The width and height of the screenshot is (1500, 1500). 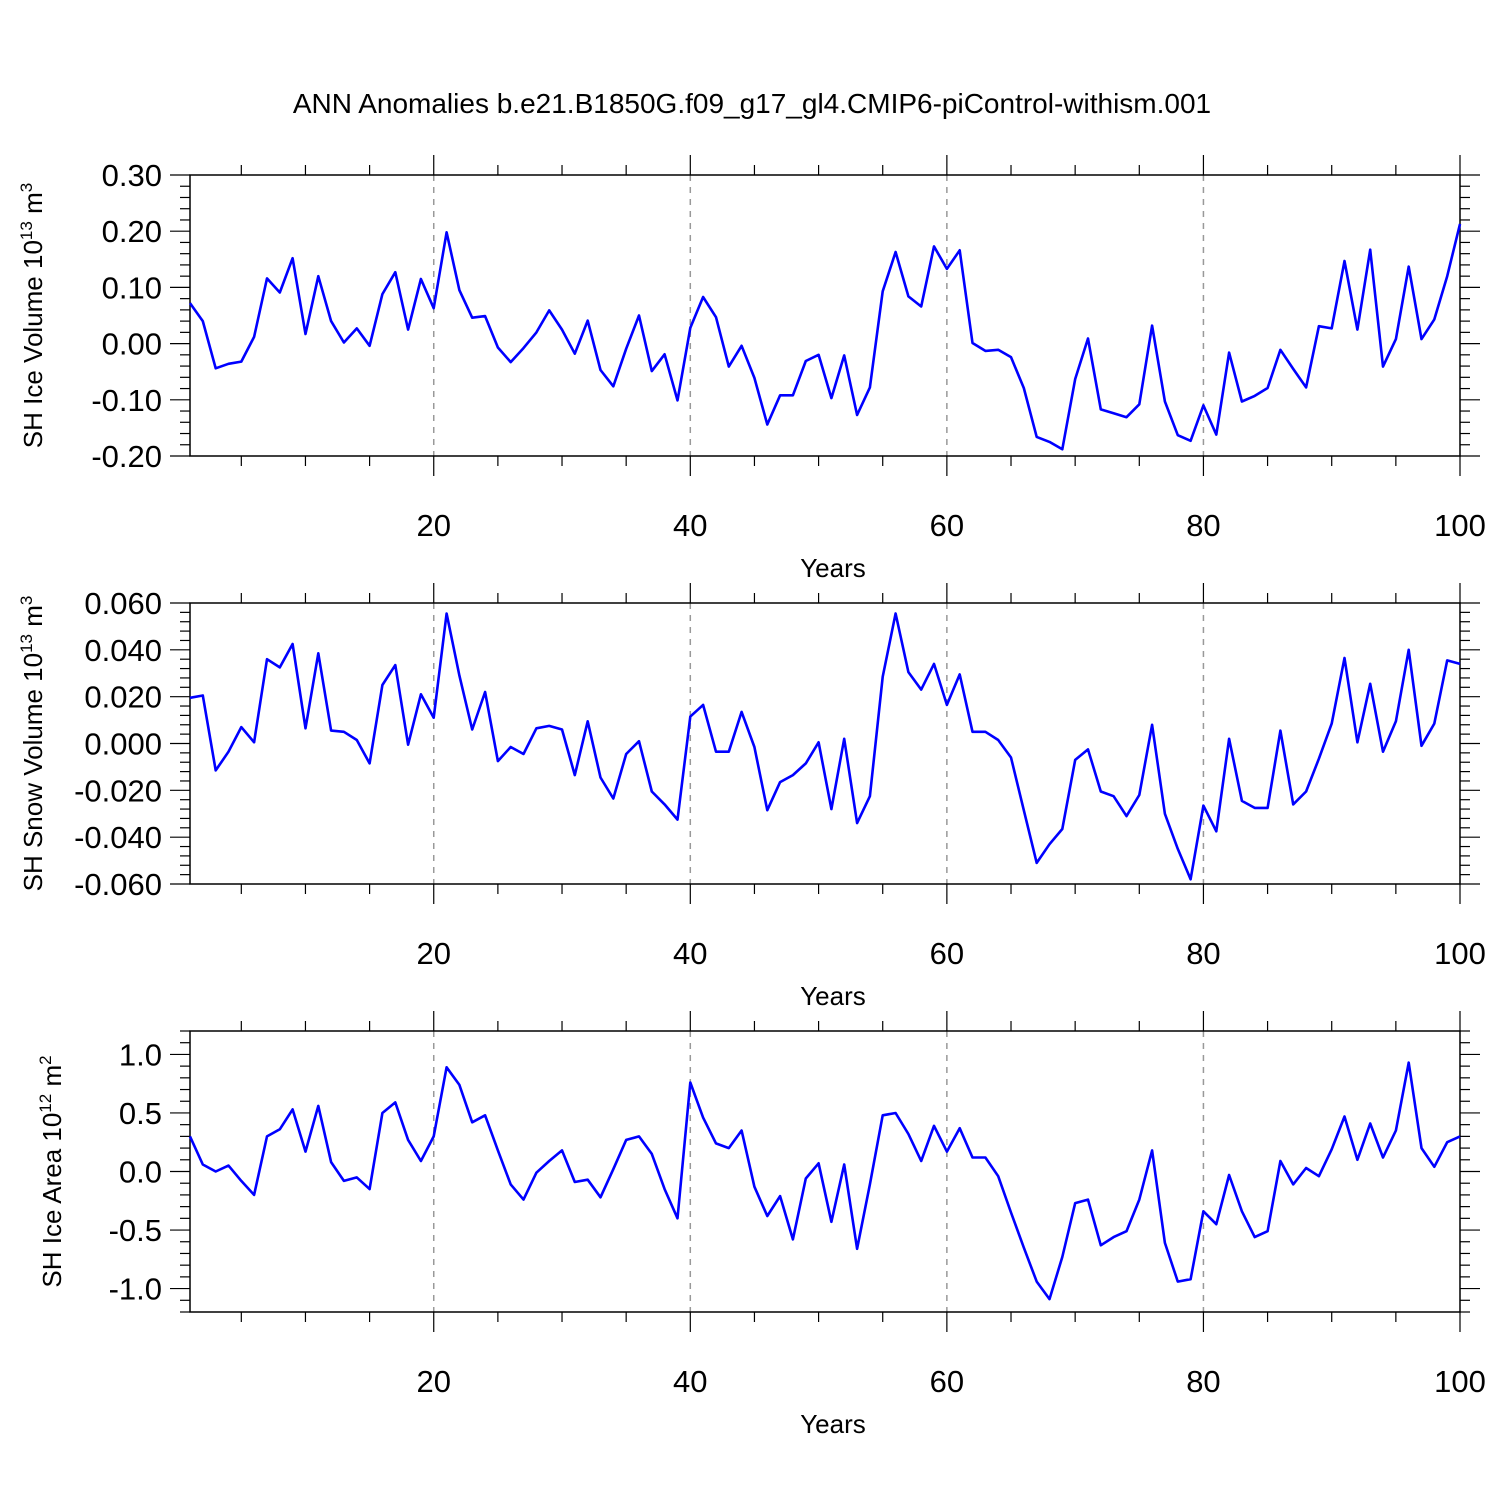 I want to click on y-tick-label: -0.060, so click(x=118, y=884).